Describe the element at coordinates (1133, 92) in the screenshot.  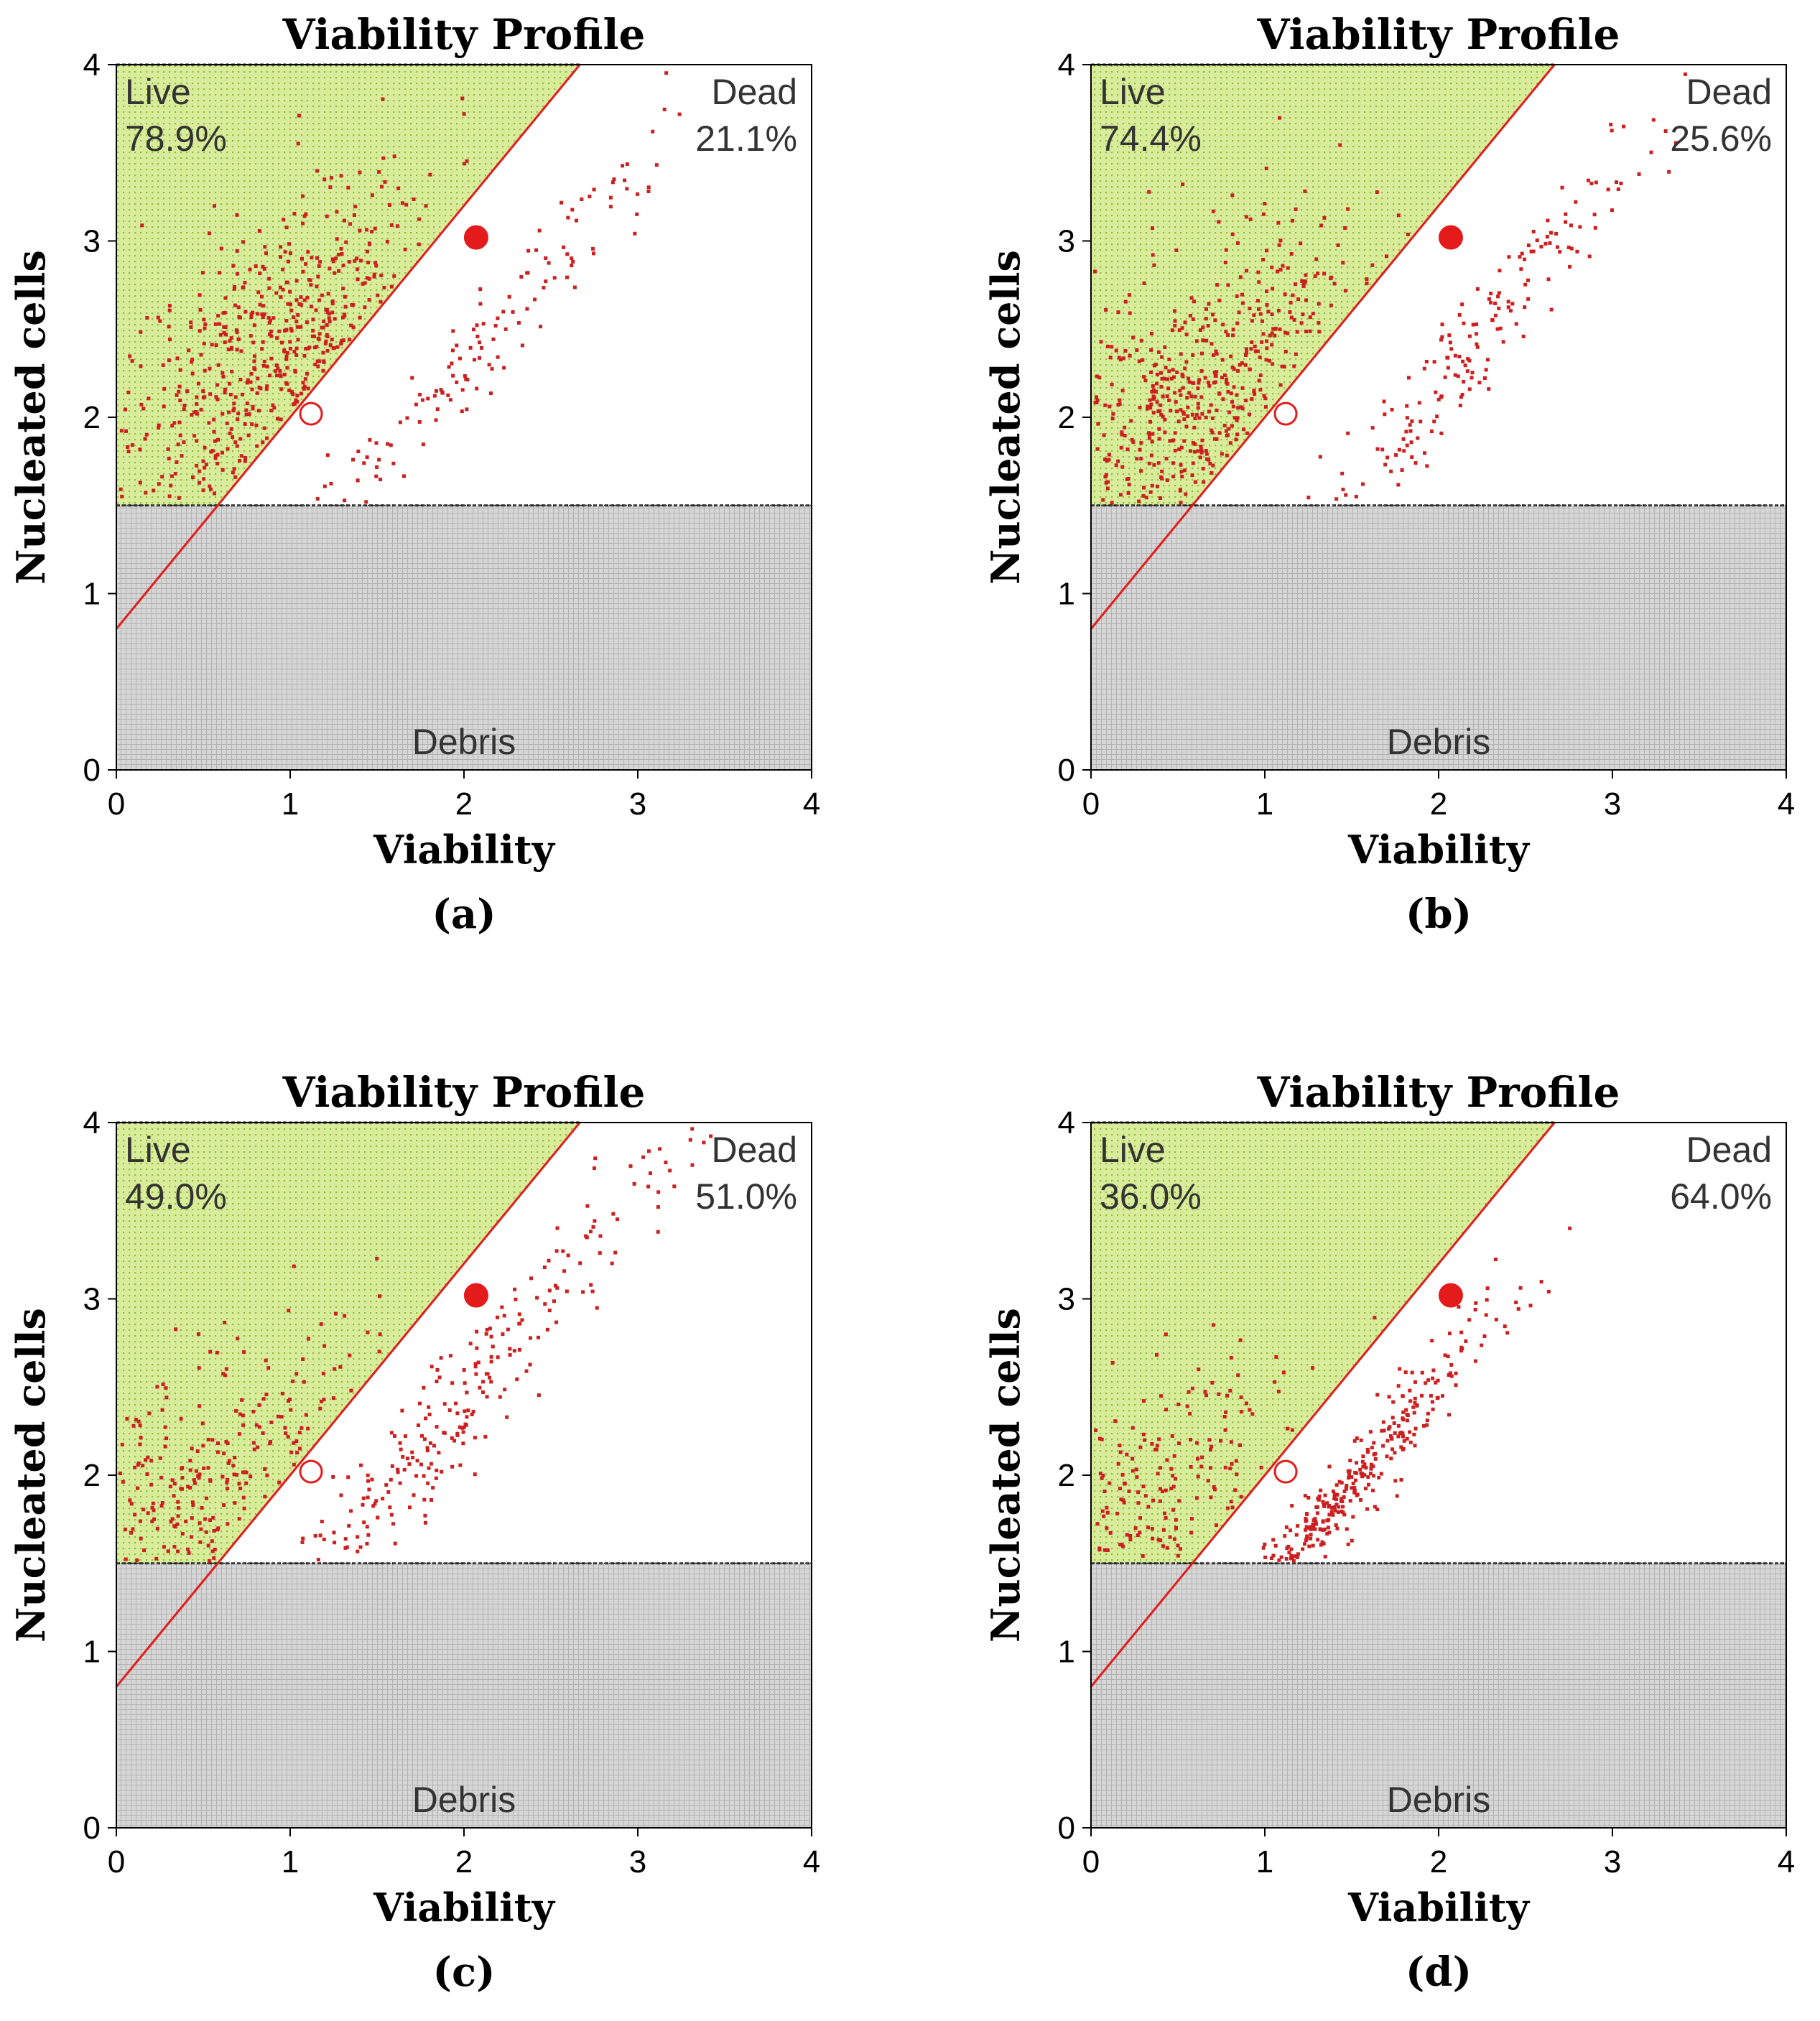
I see `live-label: Live` at that location.